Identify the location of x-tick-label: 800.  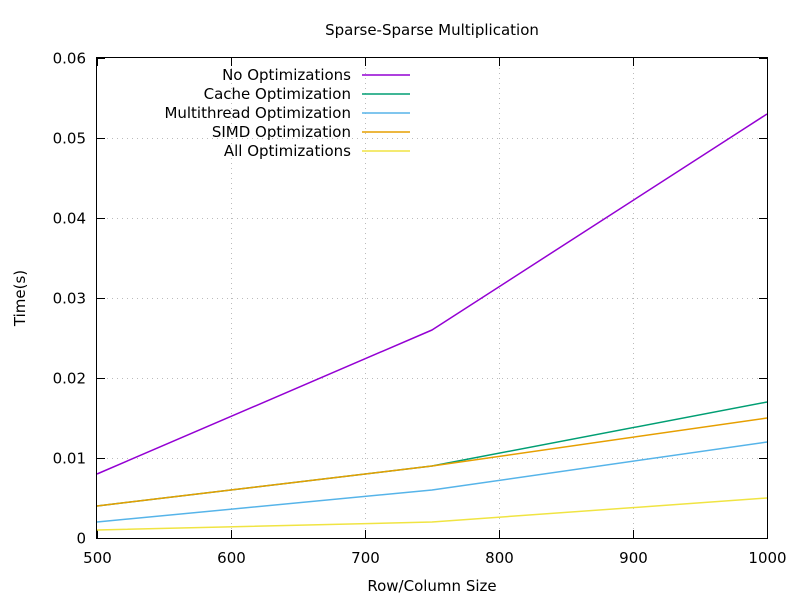
(499, 558).